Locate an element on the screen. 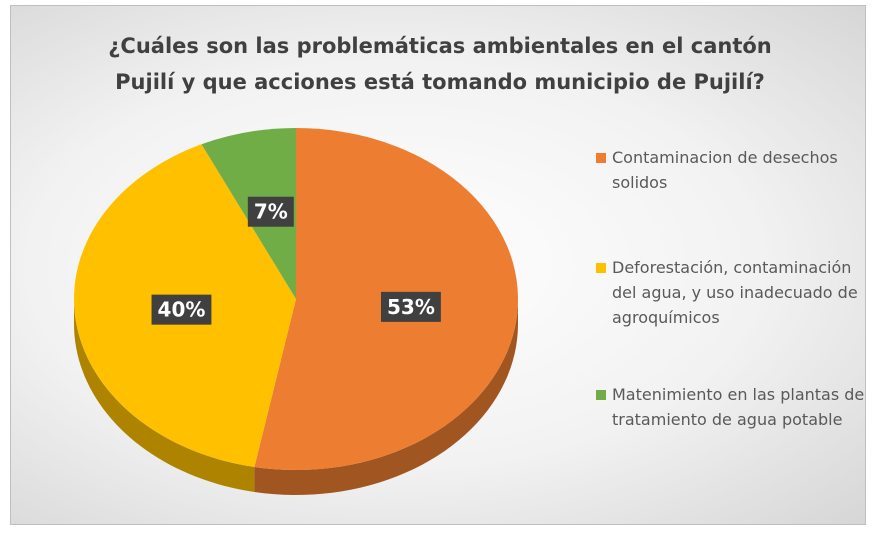 This screenshot has height=533, width=876. data-label-group: 7% is located at coordinates (270, 211).